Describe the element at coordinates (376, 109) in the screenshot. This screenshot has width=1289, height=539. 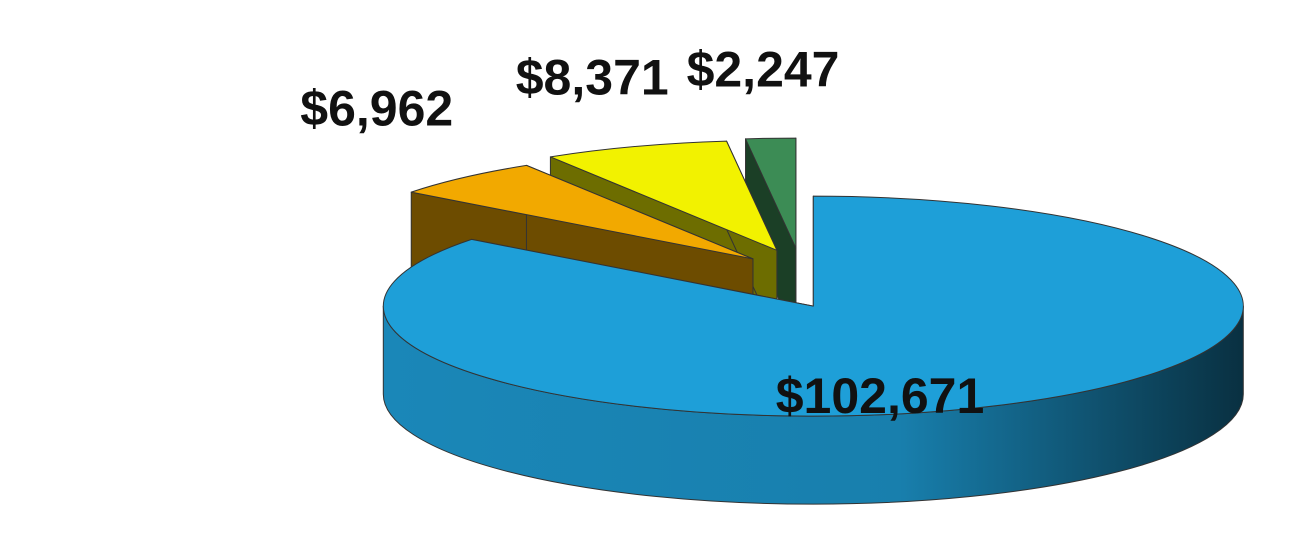
I see `data-label: $6,962` at that location.